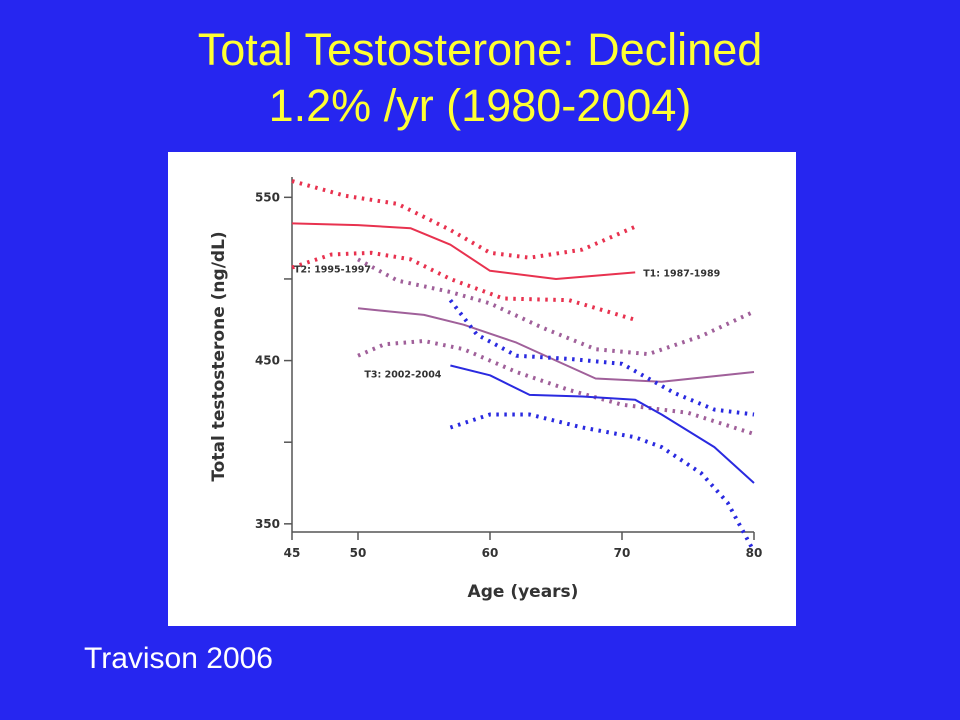 This screenshot has height=720, width=960. I want to click on series-3-mean-line, so click(602, 424).